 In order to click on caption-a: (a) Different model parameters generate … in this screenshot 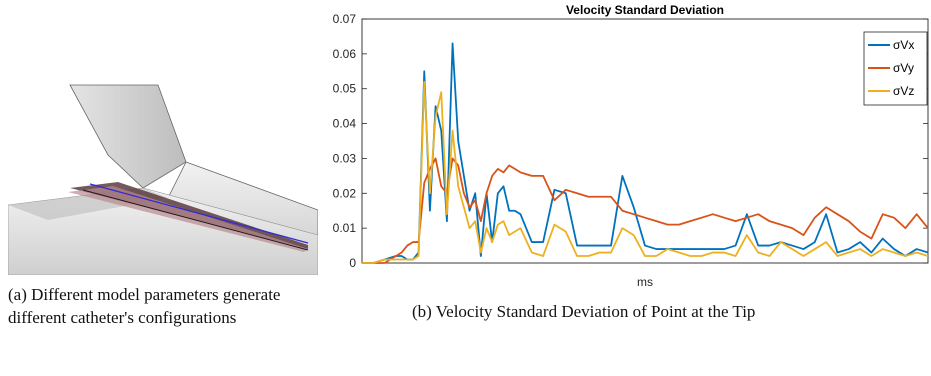, I will do `click(144, 306)`.